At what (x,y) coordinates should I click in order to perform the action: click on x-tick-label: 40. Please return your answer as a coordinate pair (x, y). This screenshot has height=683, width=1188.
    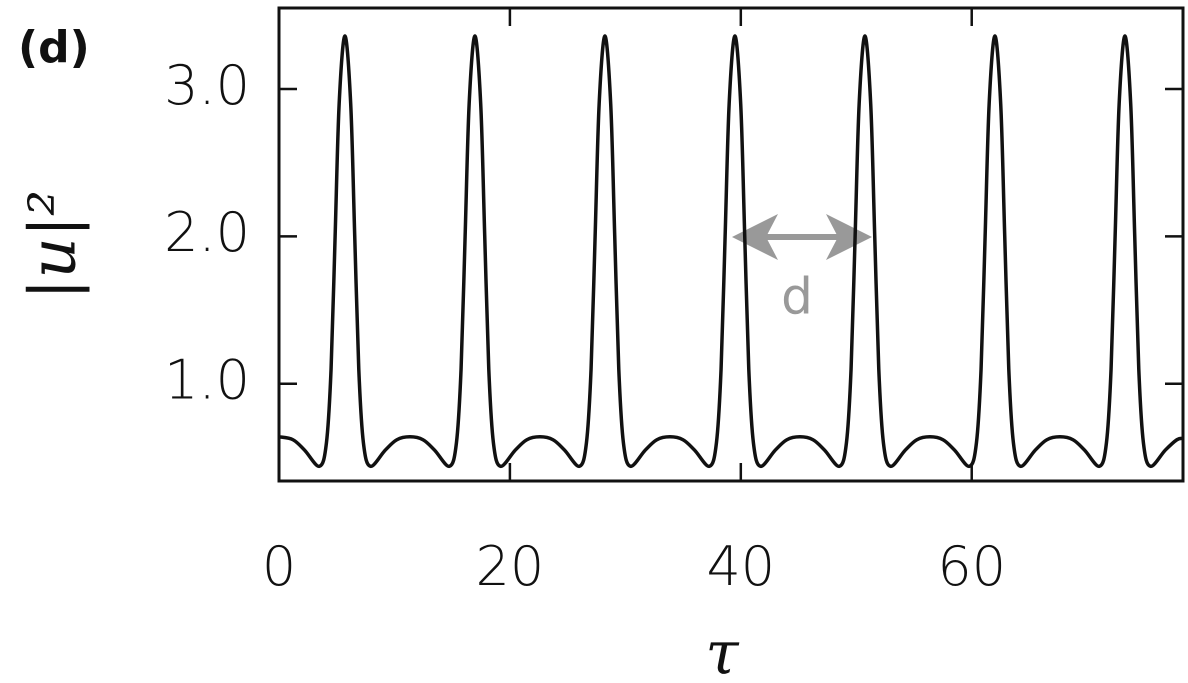
    Looking at the image, I should click on (740, 566).